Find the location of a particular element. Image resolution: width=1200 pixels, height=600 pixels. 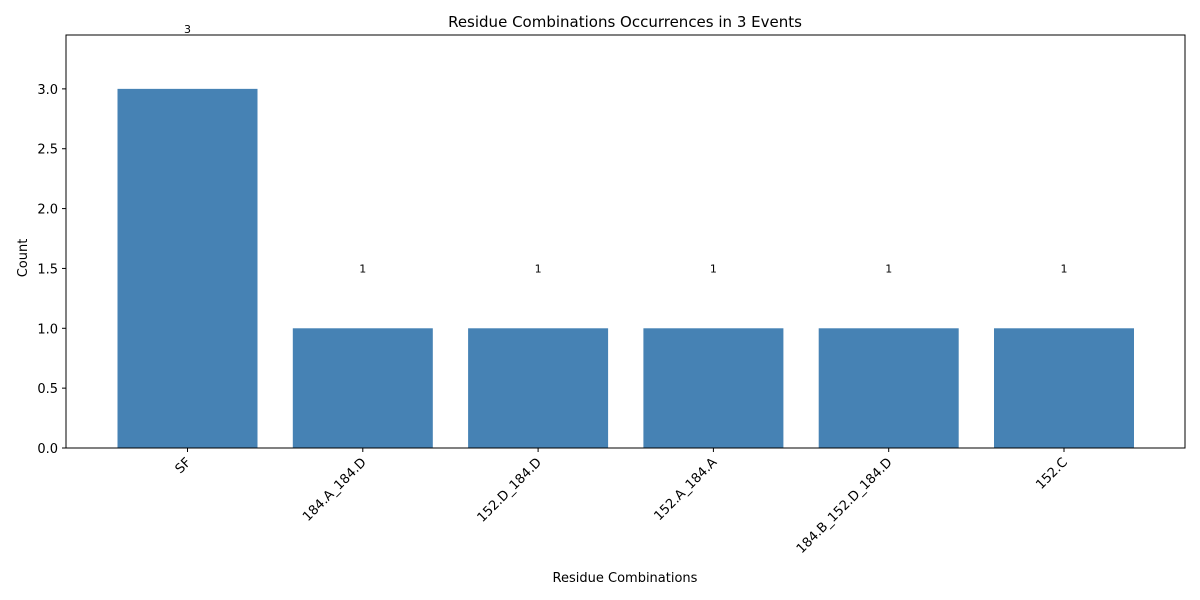

data-label-3: 1 is located at coordinates (713, 268).